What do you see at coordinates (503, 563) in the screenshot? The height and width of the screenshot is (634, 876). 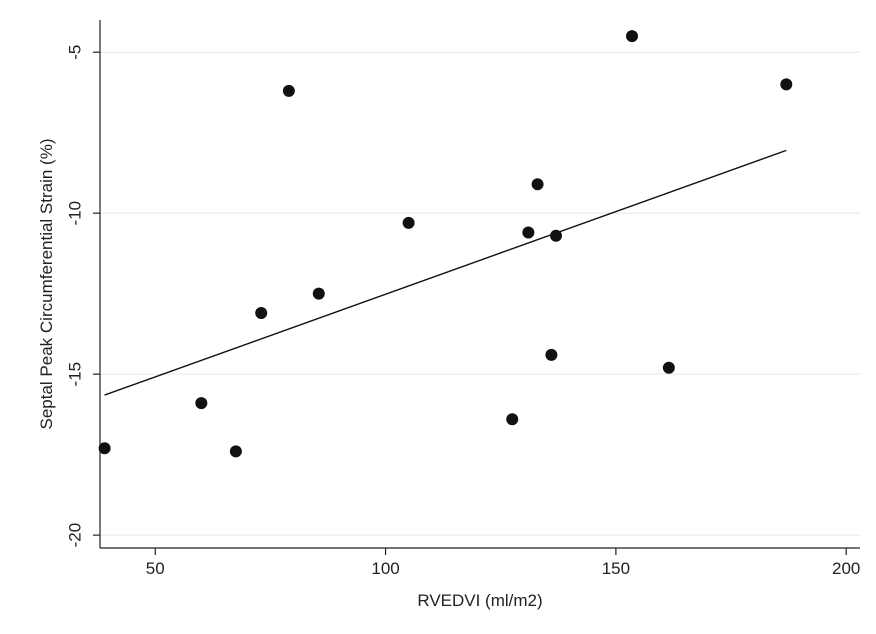 I see `x-ticks: 50 100 150 200` at bounding box center [503, 563].